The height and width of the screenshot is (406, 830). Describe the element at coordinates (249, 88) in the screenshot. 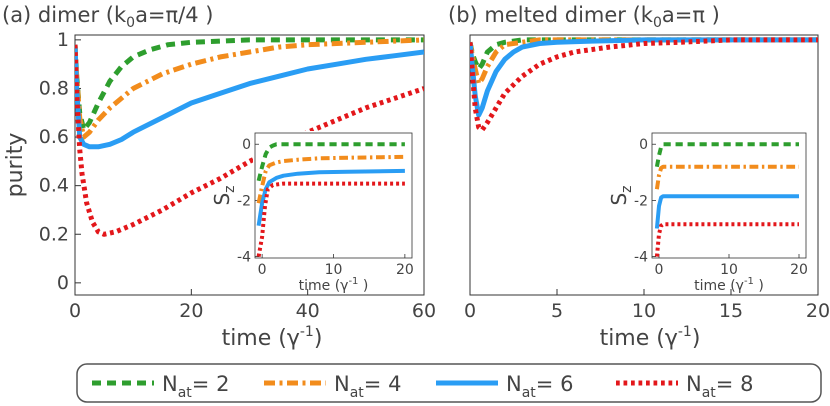

I see `panel-a-series-orange` at that location.